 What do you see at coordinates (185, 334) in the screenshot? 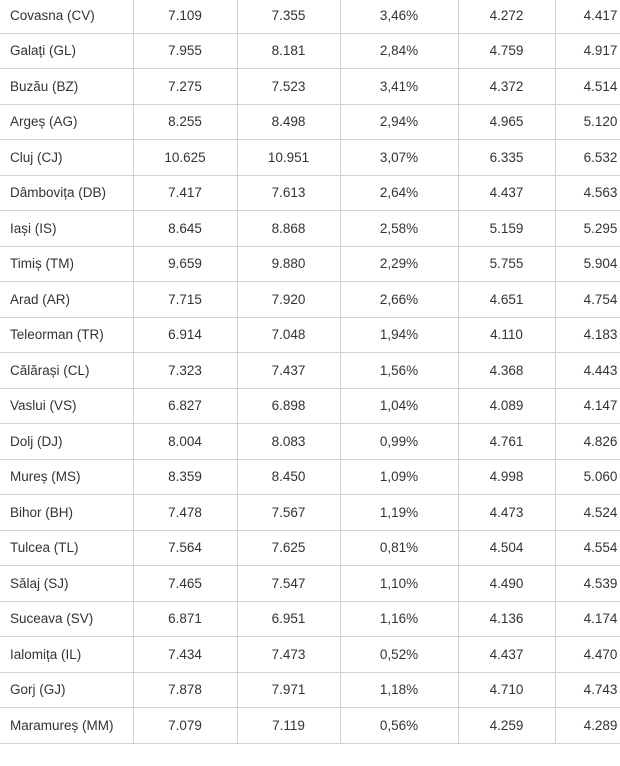
I see `value-cell: 6.914` at bounding box center [185, 334].